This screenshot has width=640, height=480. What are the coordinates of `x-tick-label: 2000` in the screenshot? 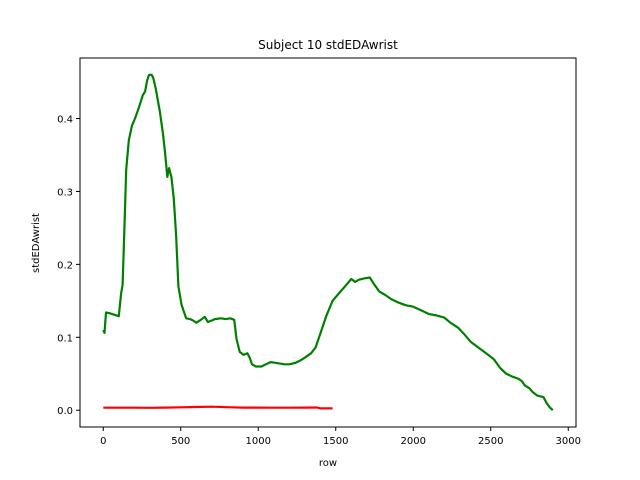 It's located at (413, 441).